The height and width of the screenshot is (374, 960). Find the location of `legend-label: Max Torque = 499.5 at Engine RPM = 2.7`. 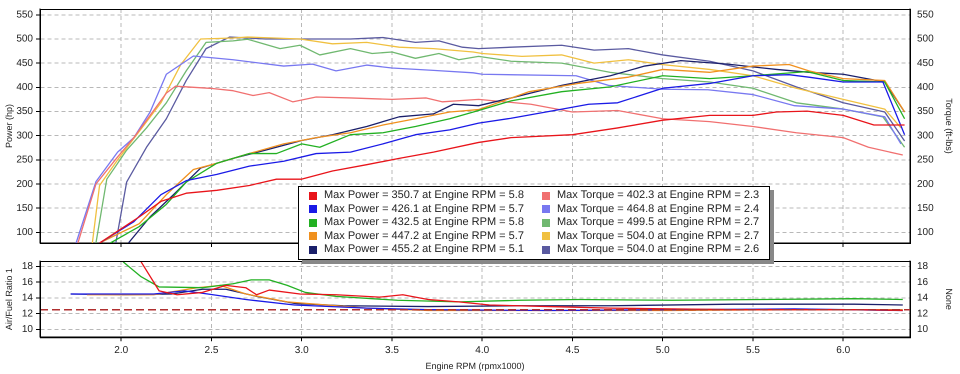

legend-label: Max Torque = 499.5 at Engine RPM = 2.7 is located at coordinates (658, 223).